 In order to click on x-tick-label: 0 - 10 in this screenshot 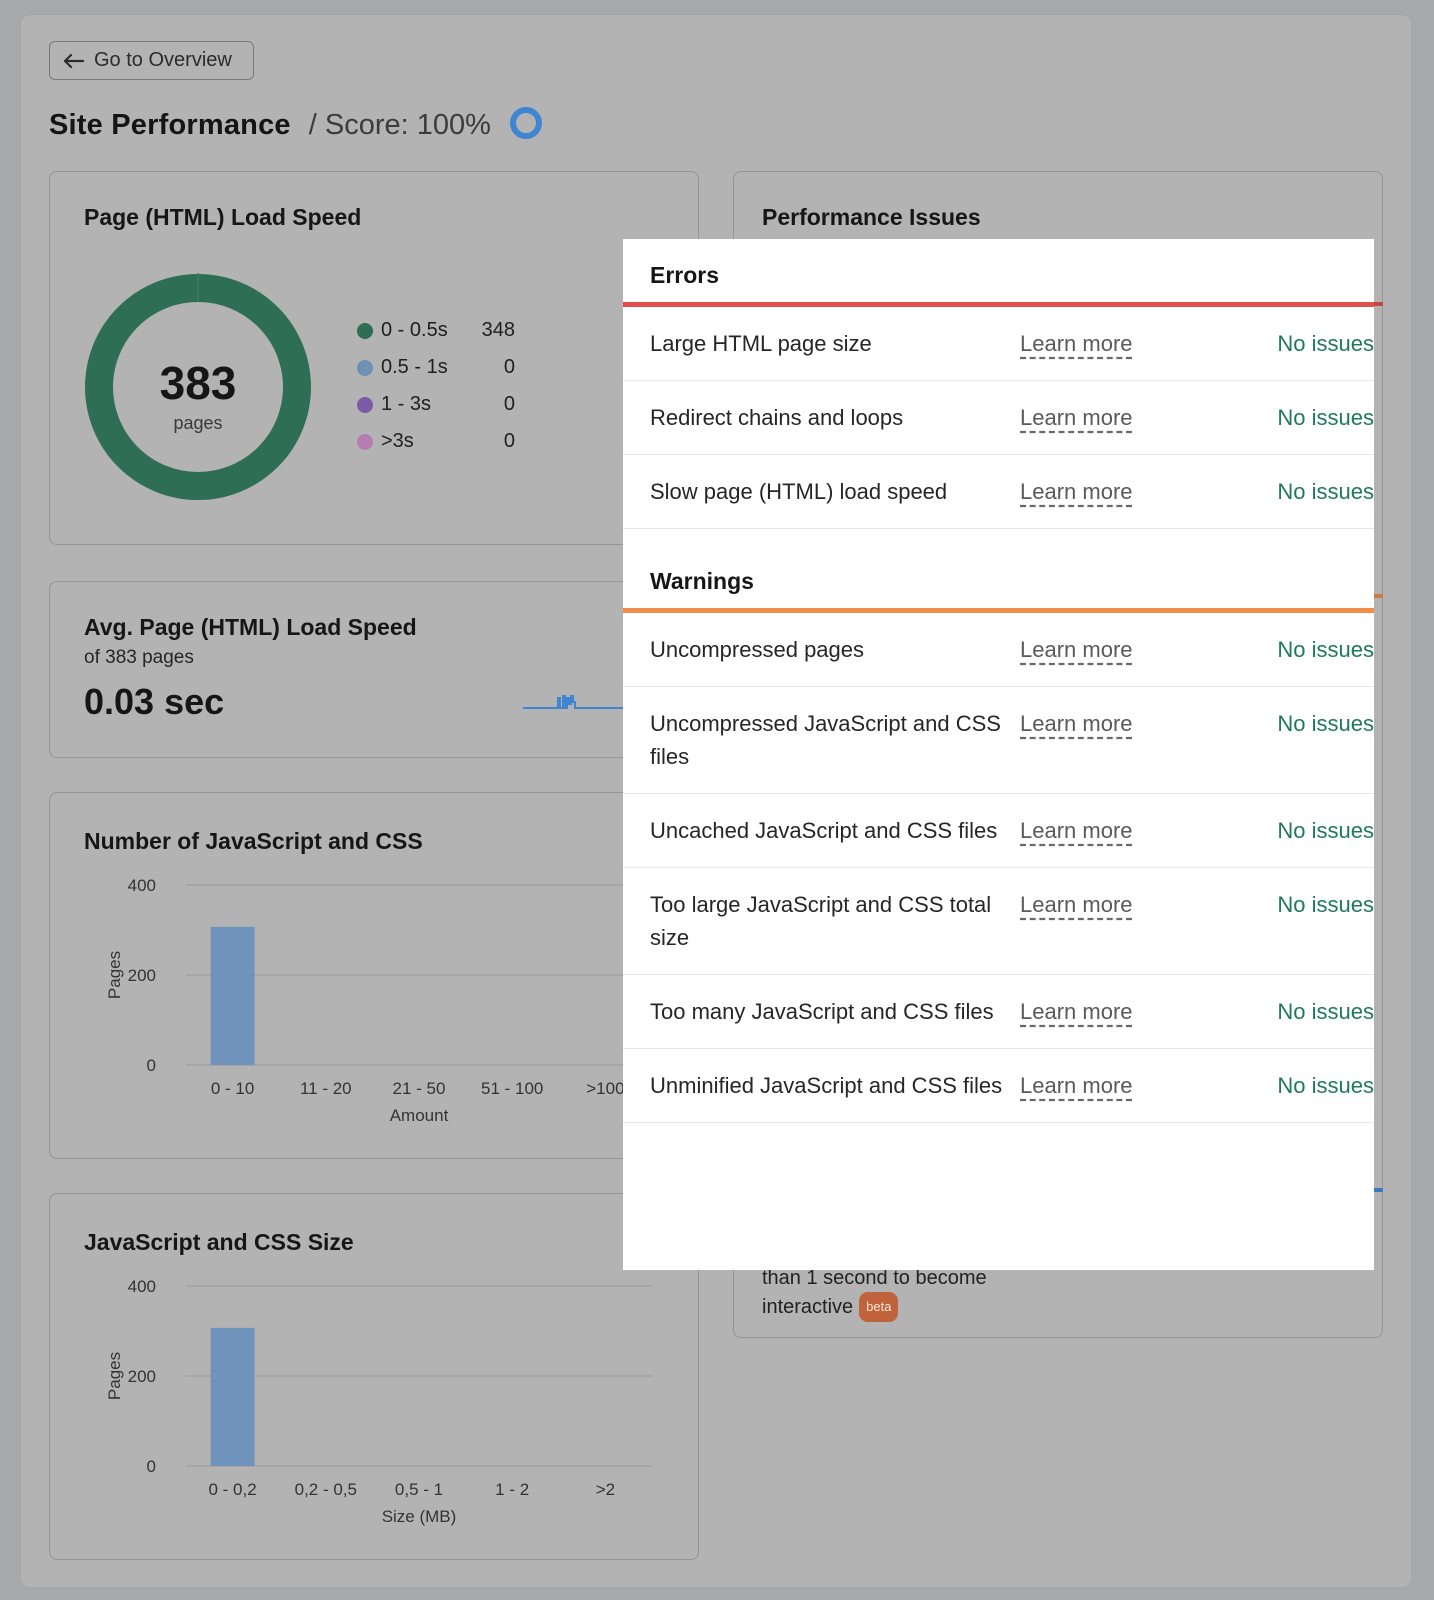, I will do `click(232, 1088)`.